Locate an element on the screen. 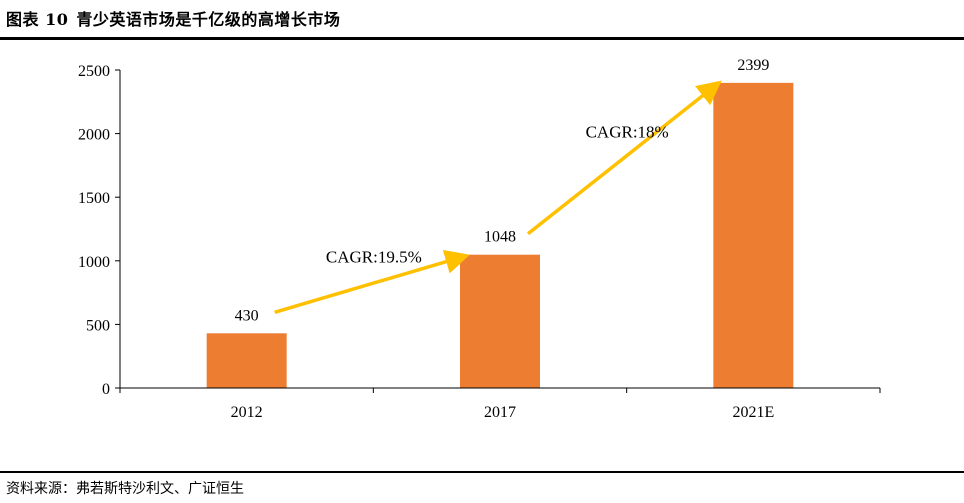  x-tick-label-2021E: 2021E is located at coordinates (753, 412).